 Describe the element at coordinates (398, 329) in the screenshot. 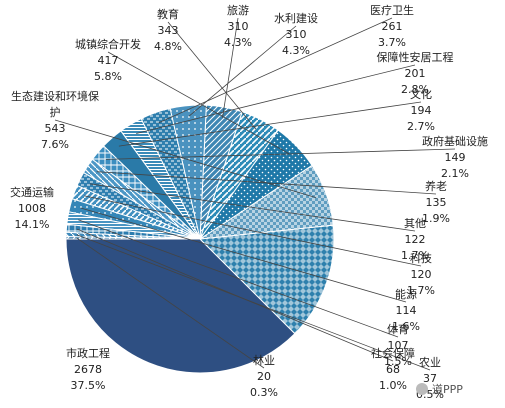

I see `slice-name-15: 体育` at that location.